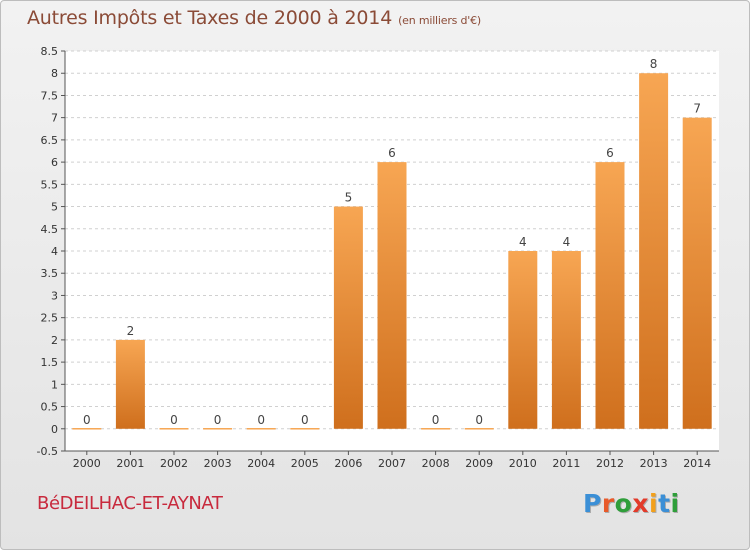 The image size is (750, 550). Describe the element at coordinates (130, 384) in the screenshot. I see `bar-2001` at that location.